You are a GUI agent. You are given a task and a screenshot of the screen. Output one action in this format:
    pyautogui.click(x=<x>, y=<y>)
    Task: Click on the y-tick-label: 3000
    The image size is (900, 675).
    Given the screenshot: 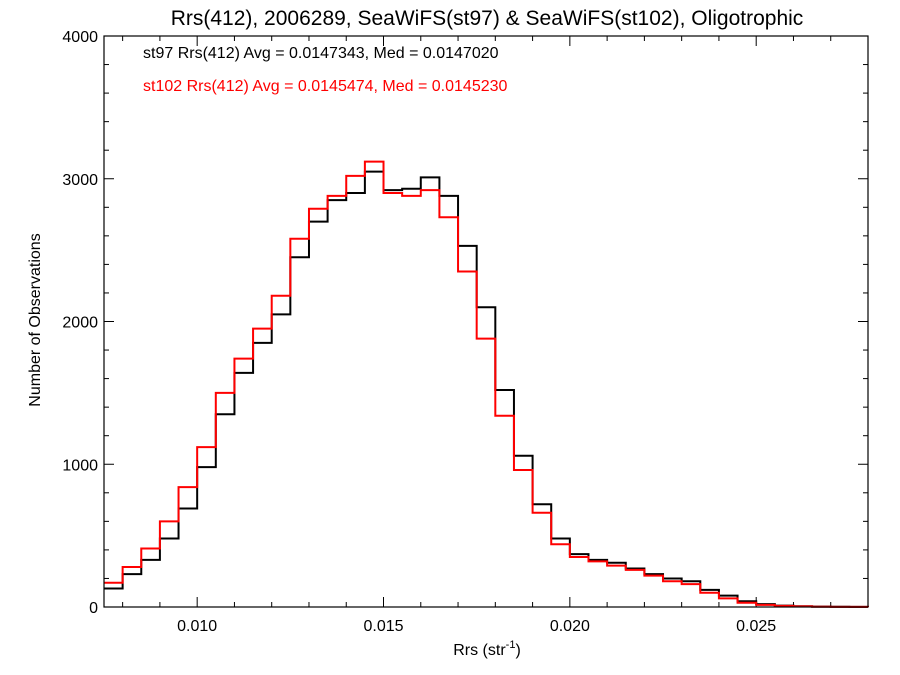 What is the action you would take?
    pyautogui.click(x=80, y=180)
    